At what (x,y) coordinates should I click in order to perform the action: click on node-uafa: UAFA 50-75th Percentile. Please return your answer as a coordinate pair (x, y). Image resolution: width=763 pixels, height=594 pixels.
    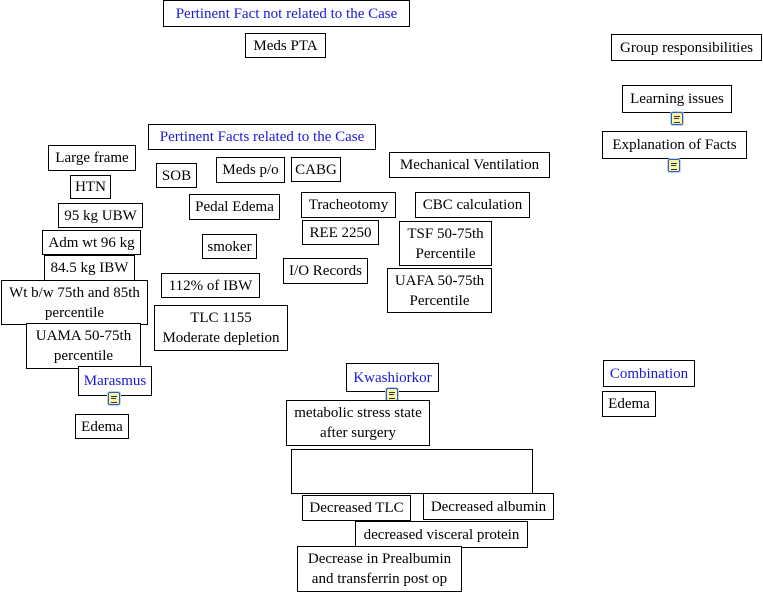
    Looking at the image, I should click on (439, 290).